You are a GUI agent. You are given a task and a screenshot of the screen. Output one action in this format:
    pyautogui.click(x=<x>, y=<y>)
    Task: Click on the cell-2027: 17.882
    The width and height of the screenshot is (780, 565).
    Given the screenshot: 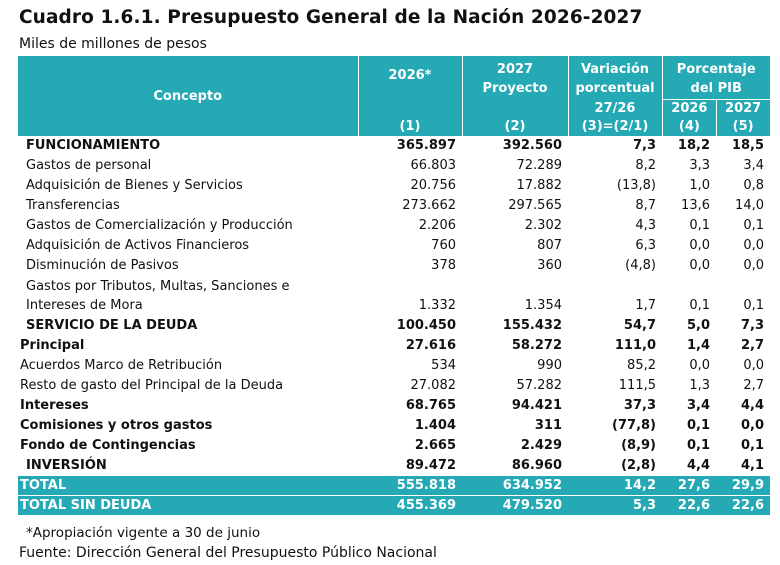 What is the action you would take?
    pyautogui.click(x=539, y=185)
    